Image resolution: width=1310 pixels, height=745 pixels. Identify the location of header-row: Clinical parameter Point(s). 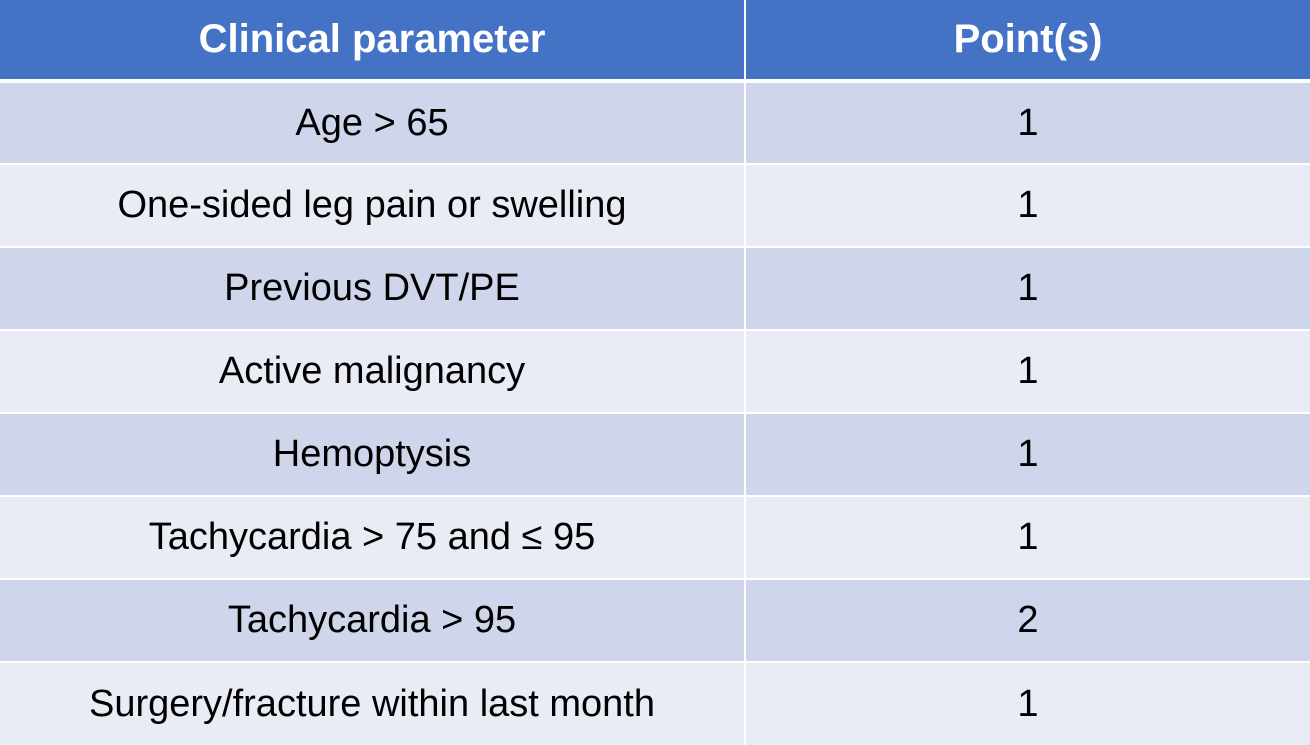
(655, 41).